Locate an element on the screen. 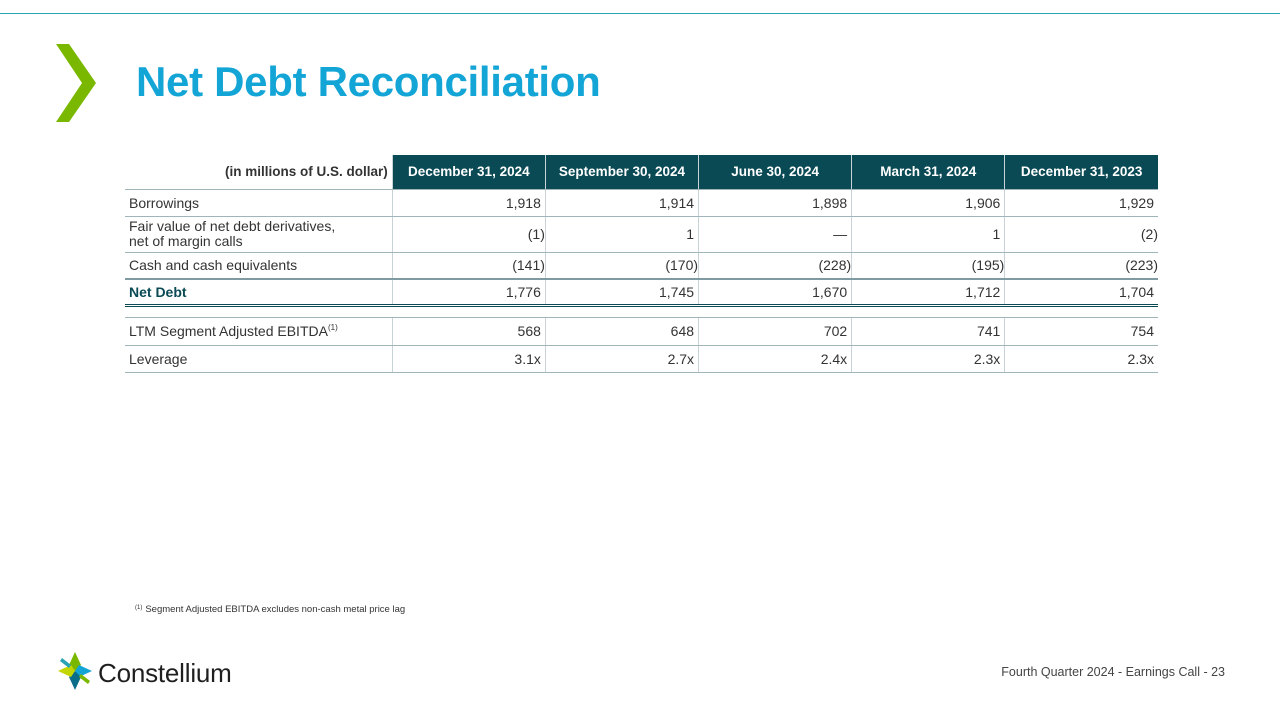 The height and width of the screenshot is (720, 1280). table-cell: 1,918 is located at coordinates (468, 203).